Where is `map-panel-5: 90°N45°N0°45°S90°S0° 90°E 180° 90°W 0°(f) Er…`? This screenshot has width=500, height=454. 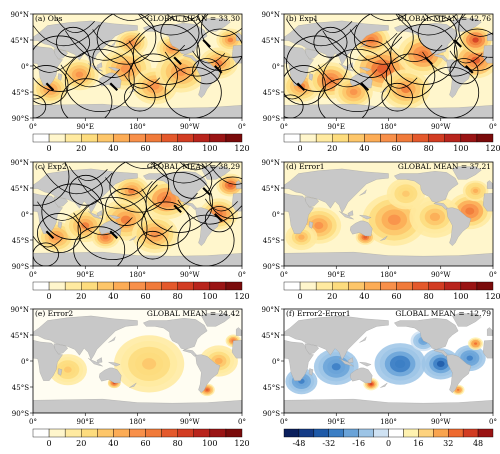
map-panel-5: 90°N45°N0°45°S90°S0° 90°E 180° 90°W 0°(f) Er… is located at coordinates (379, 377).